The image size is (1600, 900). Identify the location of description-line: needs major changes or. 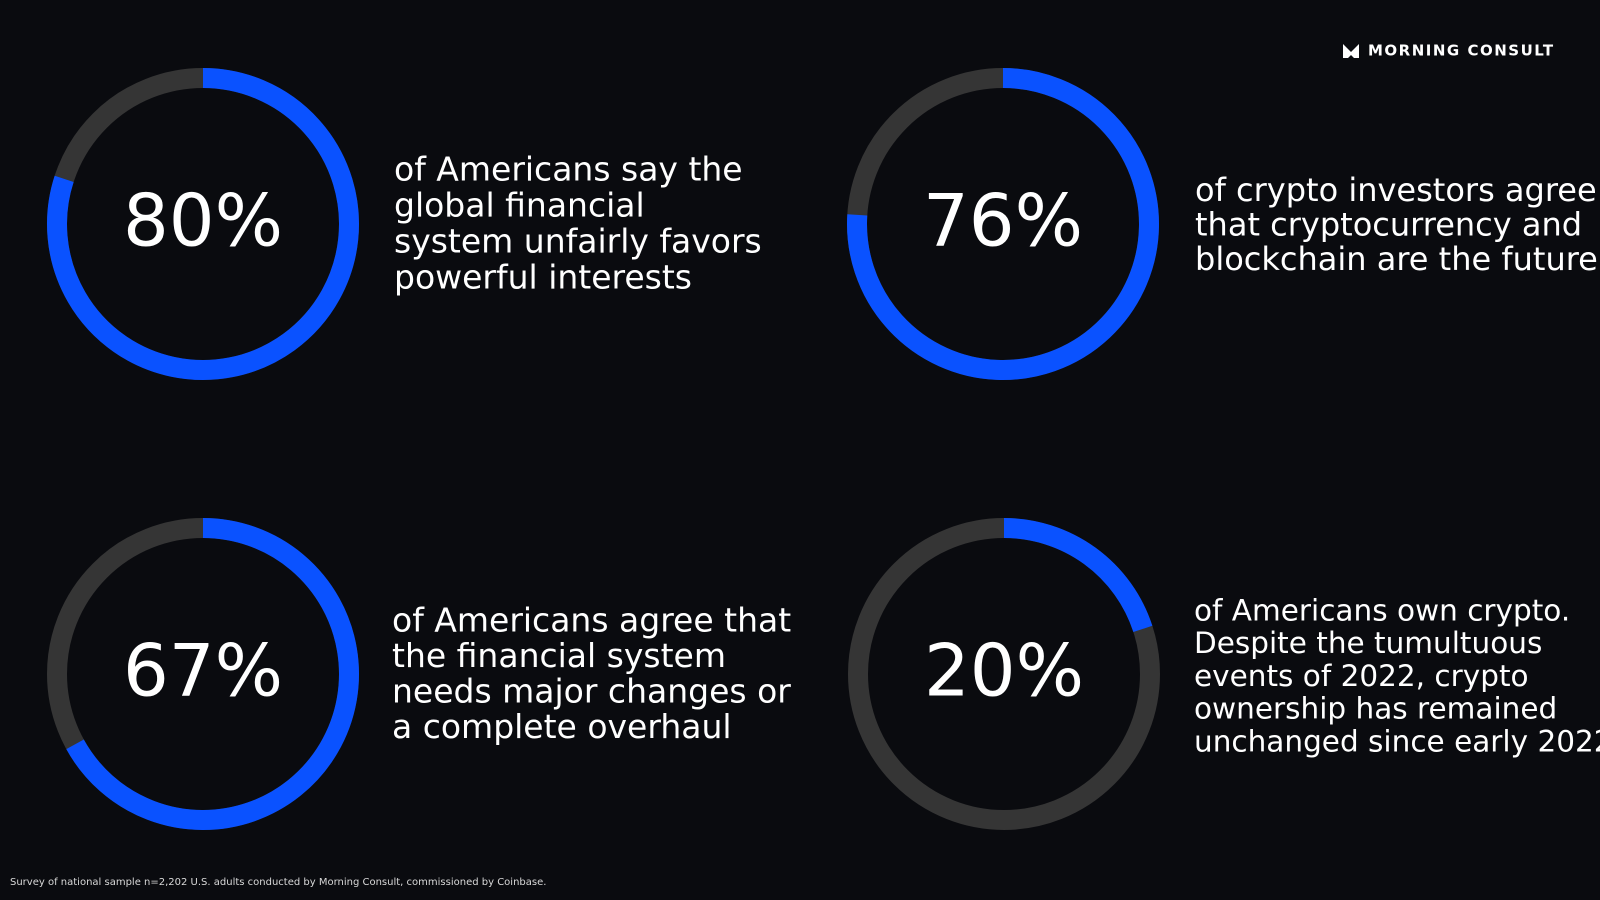
(591, 691).